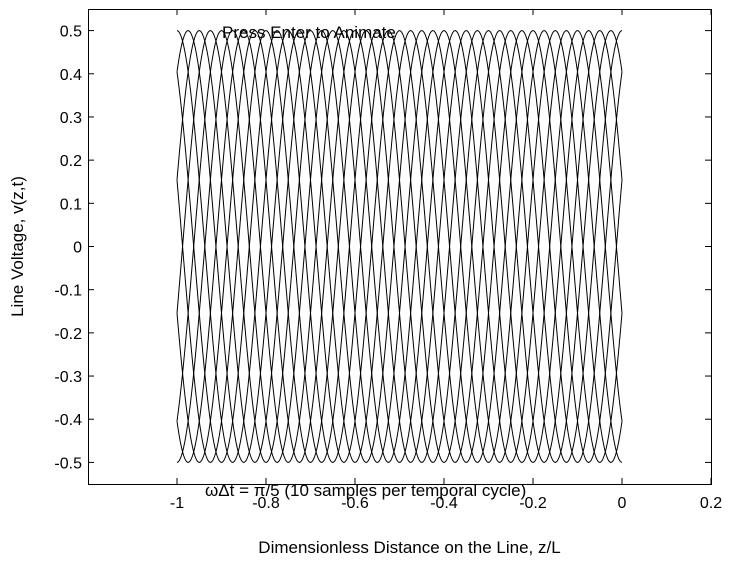 This screenshot has height=565, width=733. I want to click on y-tick-label: 0.3, so click(71, 118).